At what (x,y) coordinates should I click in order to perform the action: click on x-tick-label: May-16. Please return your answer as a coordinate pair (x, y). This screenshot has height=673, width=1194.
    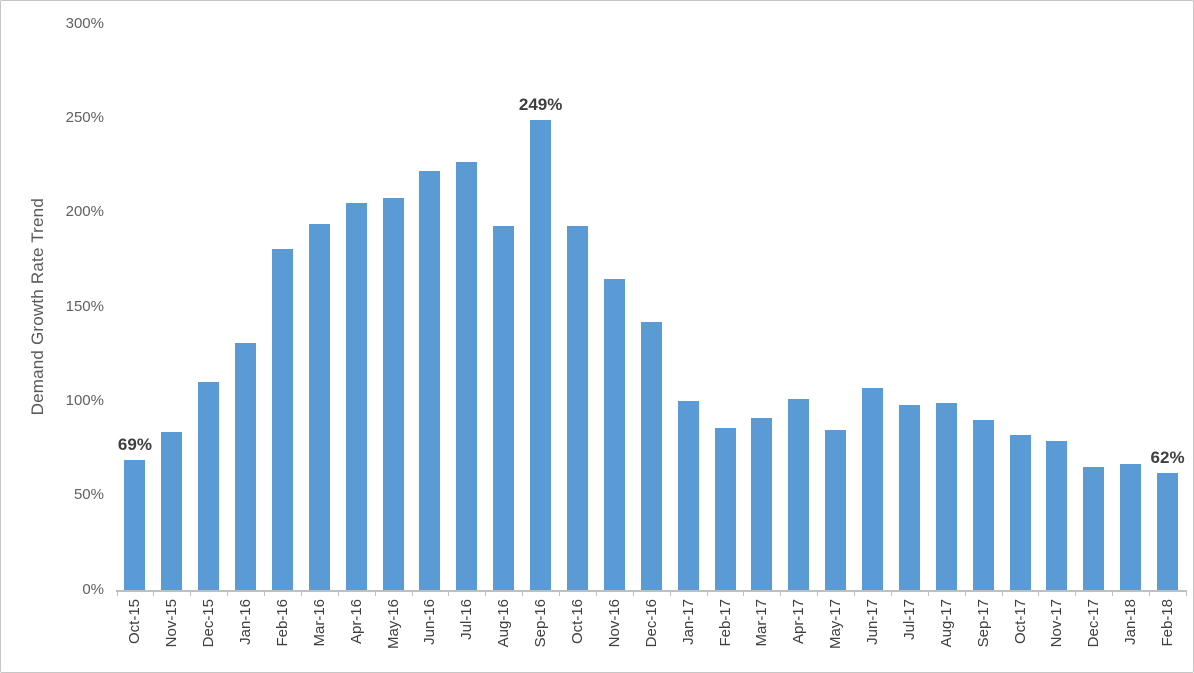
    Looking at the image, I should click on (393, 624).